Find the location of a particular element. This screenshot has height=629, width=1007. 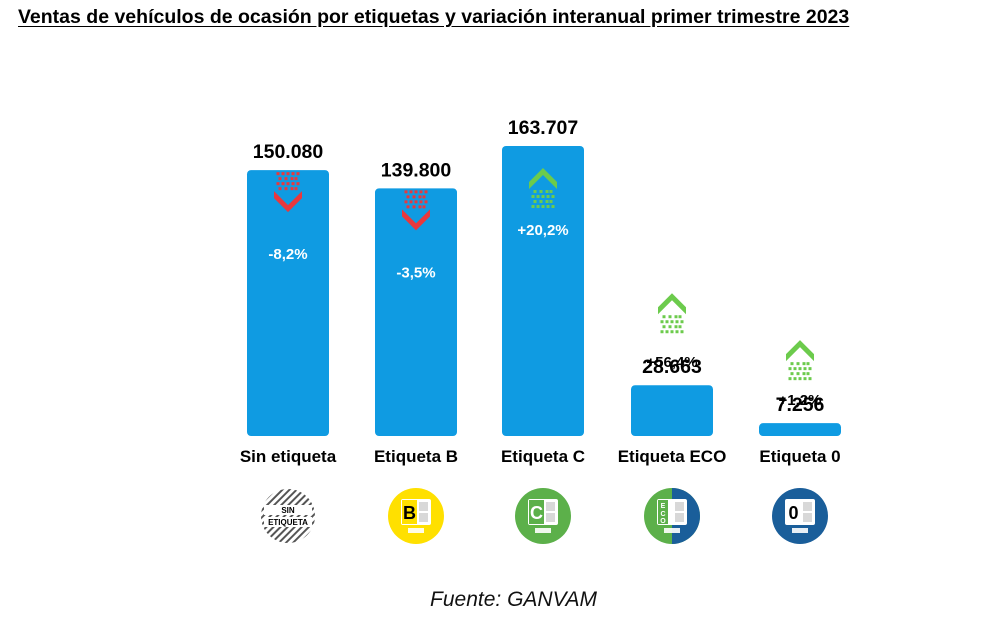

yoy-change-label: +1,2% is located at coordinates (800, 400).